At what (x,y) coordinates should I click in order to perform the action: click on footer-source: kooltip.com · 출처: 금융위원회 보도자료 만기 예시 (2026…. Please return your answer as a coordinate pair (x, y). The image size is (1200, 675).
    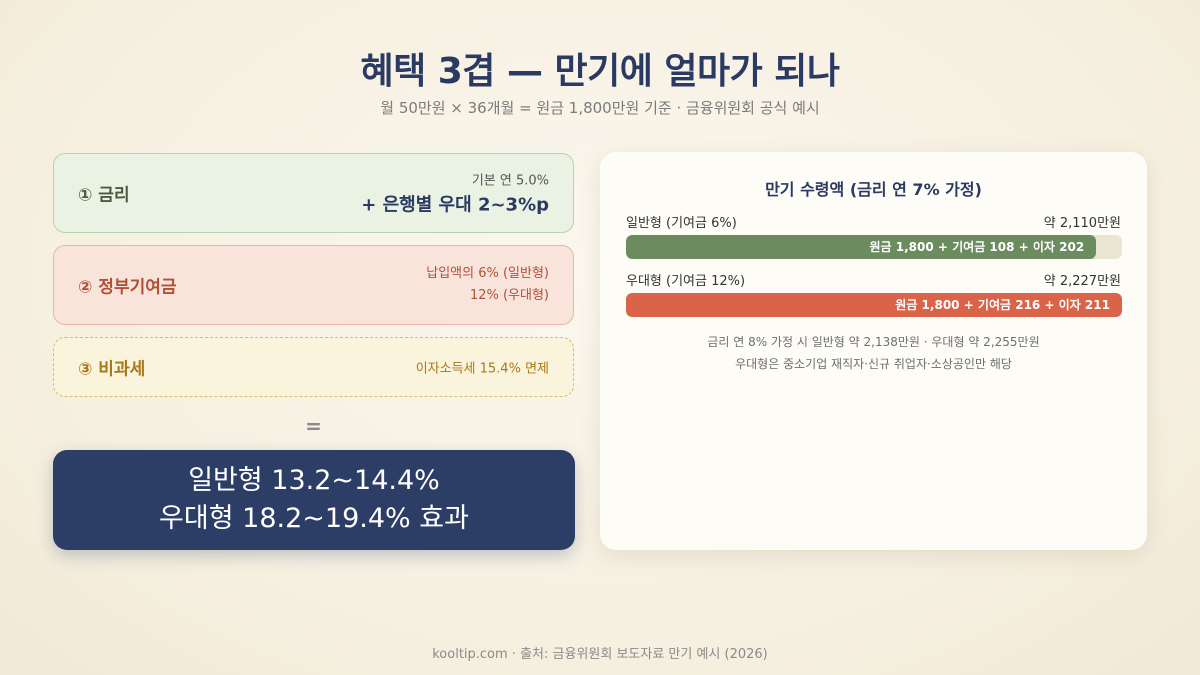
    Looking at the image, I should click on (600, 654).